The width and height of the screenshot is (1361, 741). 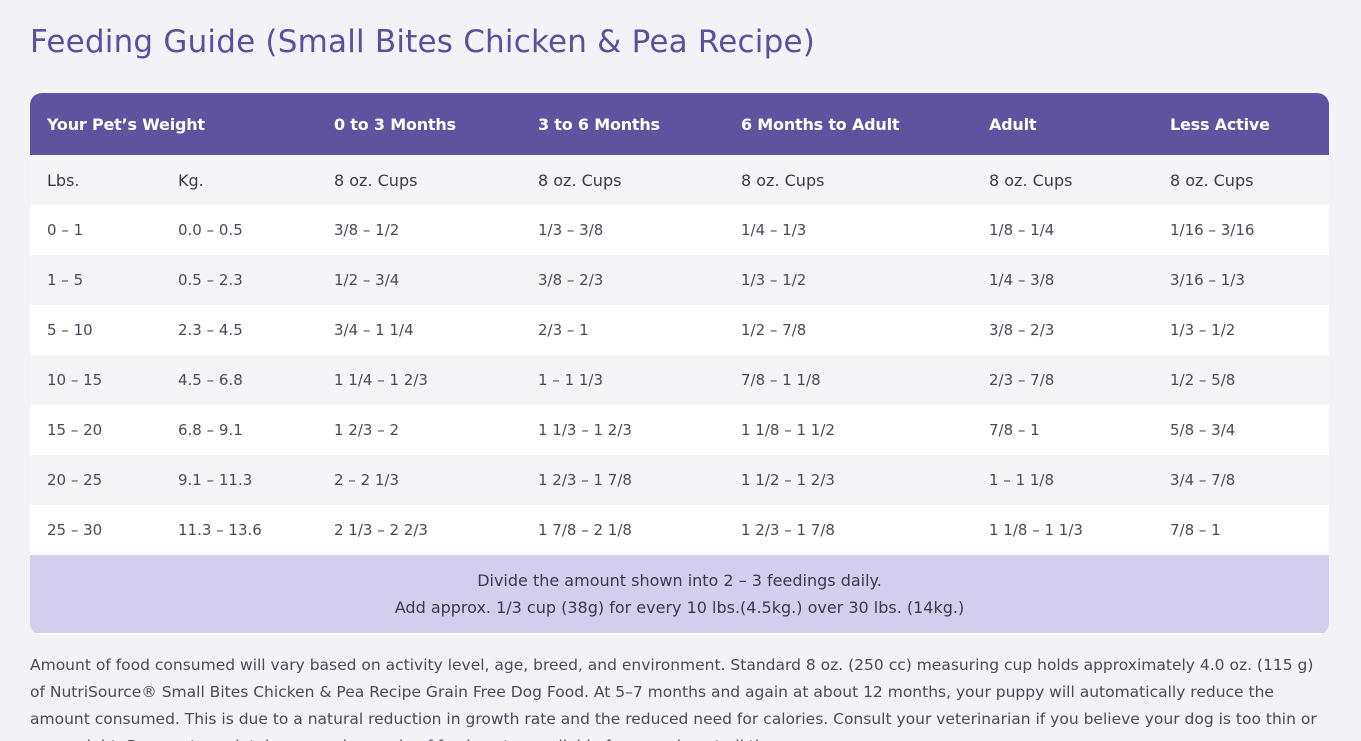 What do you see at coordinates (239, 330) in the screenshot?
I see `cell-kg: 2.3 – 4.5` at bounding box center [239, 330].